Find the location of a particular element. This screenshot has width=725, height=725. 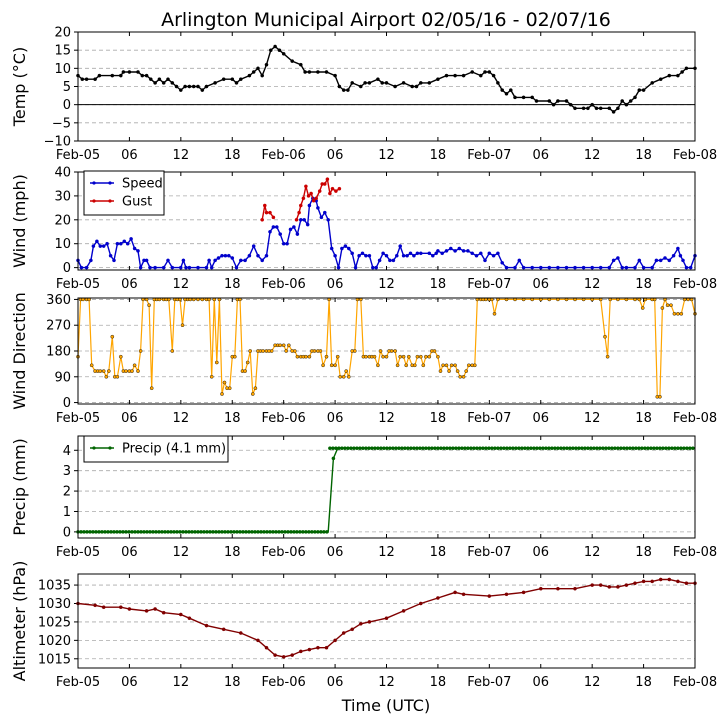

precip-x-tick-label: 18 is located at coordinates (232, 552).